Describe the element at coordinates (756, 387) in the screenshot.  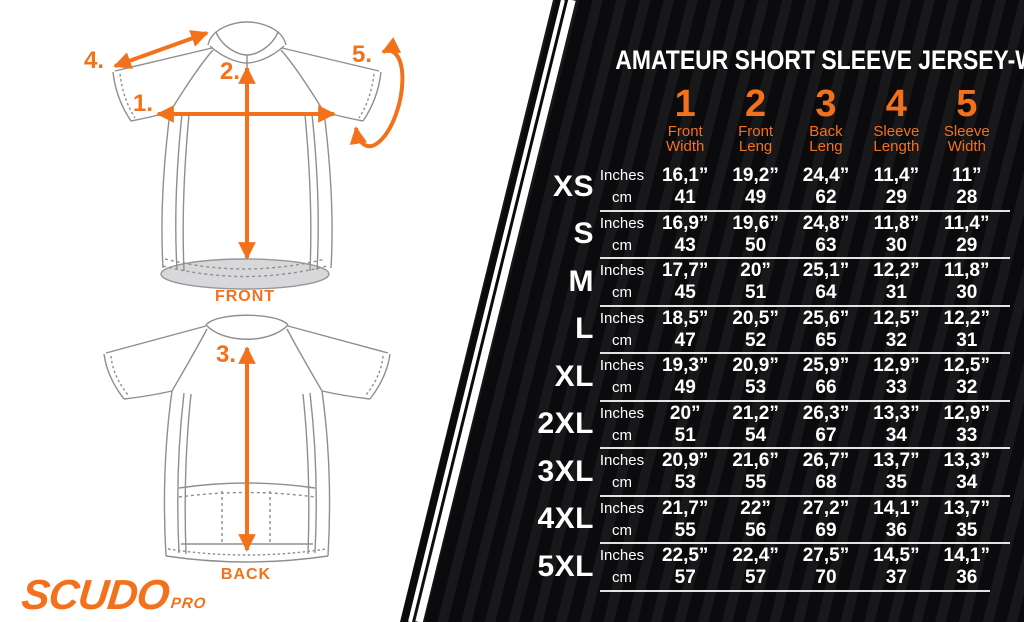
I see `cm-value: 53` at that location.